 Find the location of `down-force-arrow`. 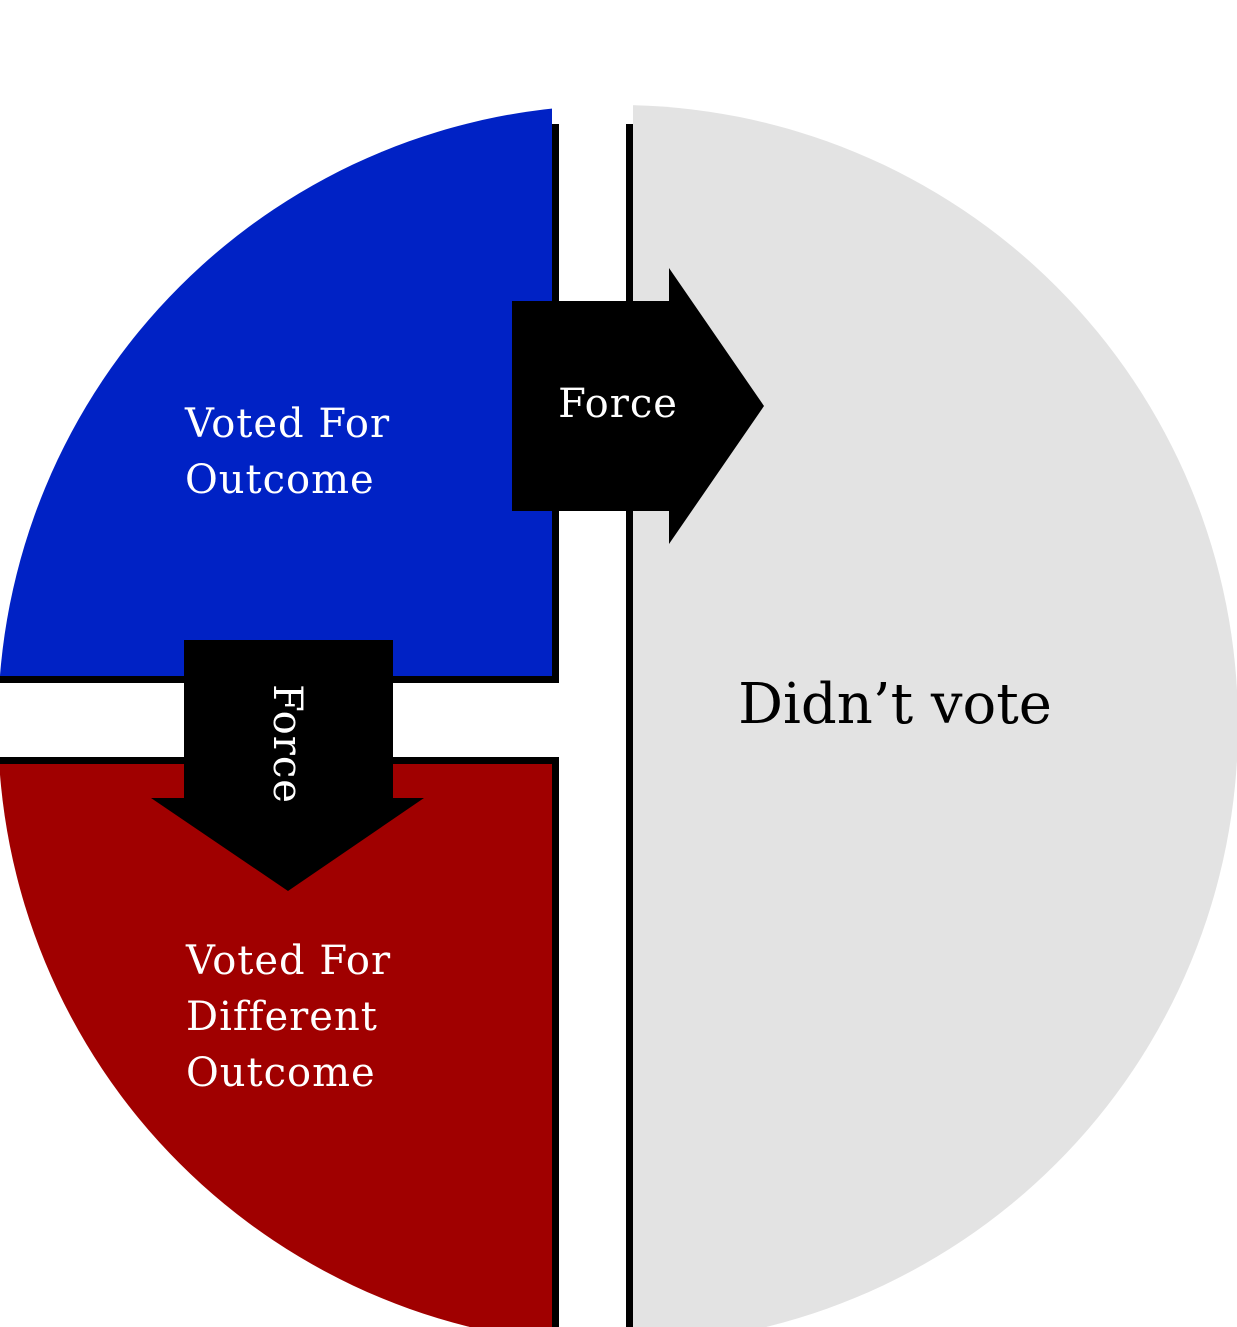

down-force-arrow is located at coordinates (287, 765).